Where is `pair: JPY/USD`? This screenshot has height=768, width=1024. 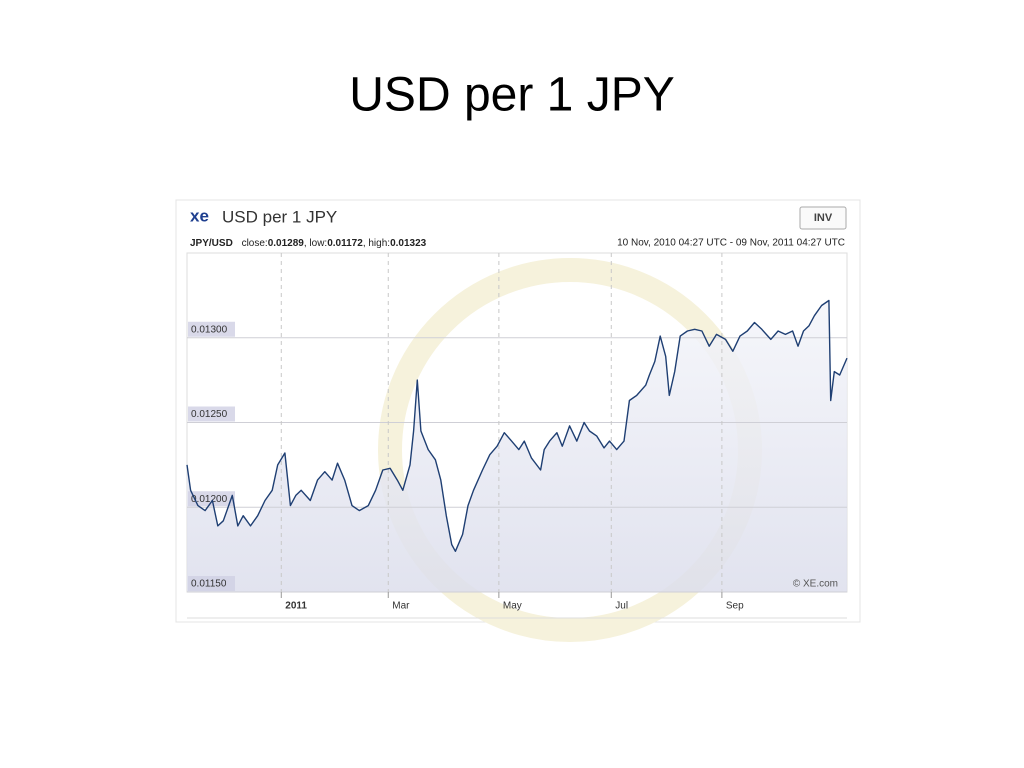
pair: JPY/USD is located at coordinates (211, 243).